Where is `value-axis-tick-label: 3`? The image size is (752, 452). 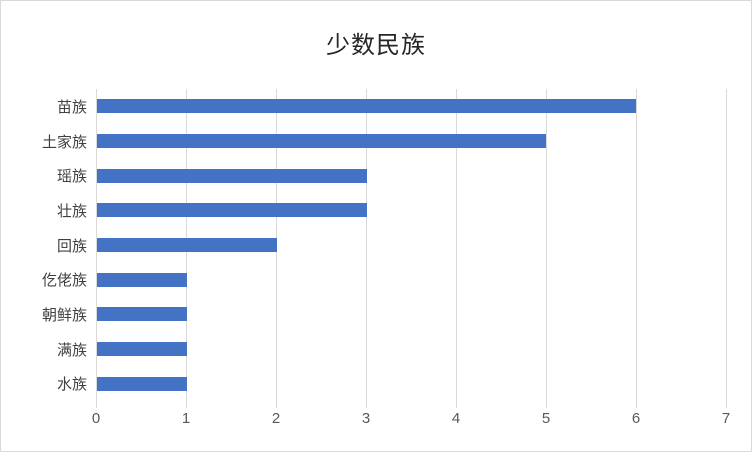 value-axis-tick-label: 3 is located at coordinates (366, 418).